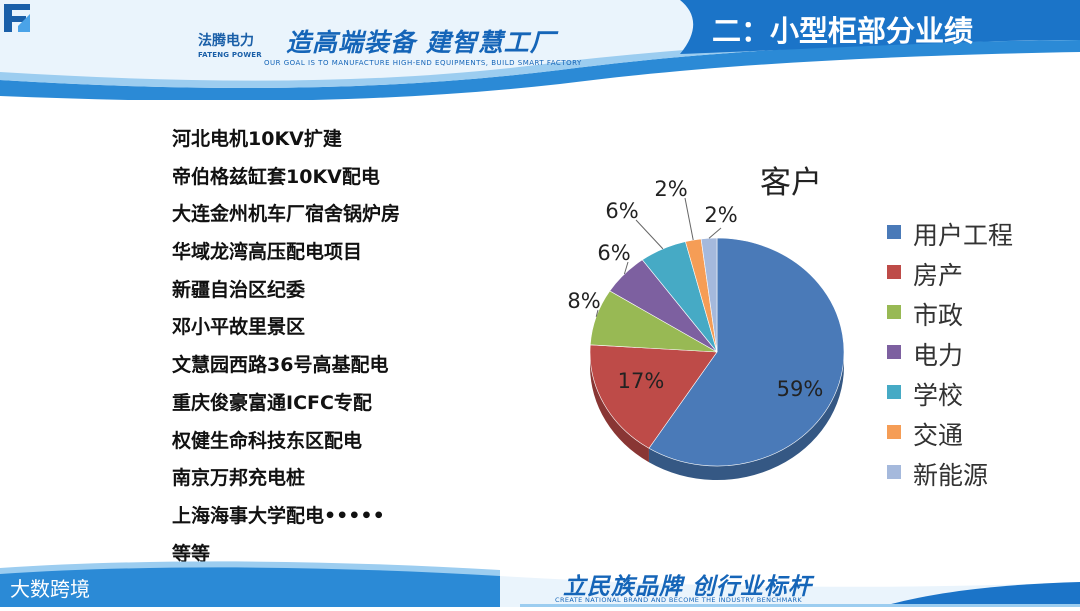 This screenshot has width=1080, height=611. I want to click on pie-slice-房产, so click(653, 396).